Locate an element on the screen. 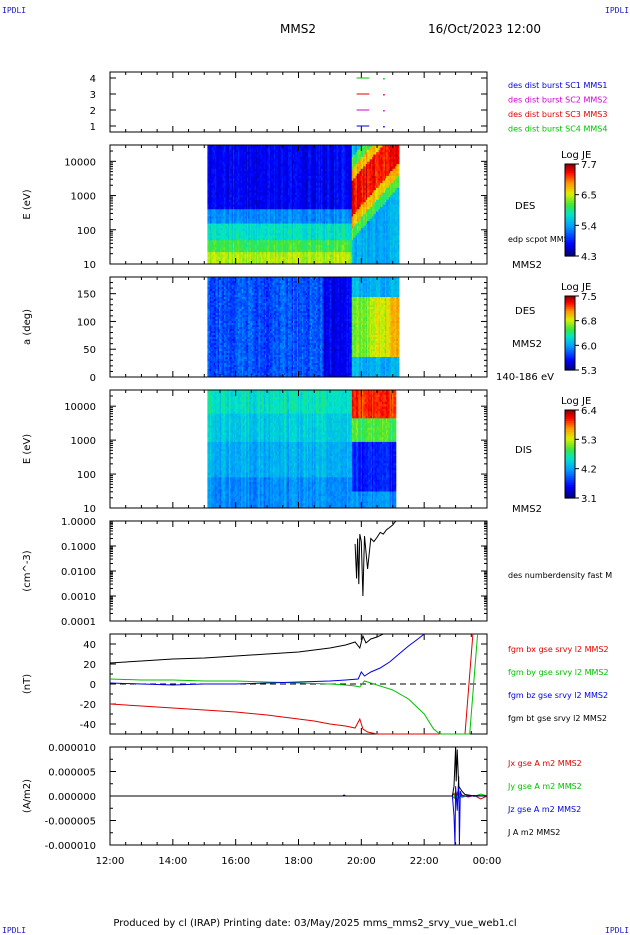 The height and width of the screenshot is (935, 630). availability-y-tick-label: 4 is located at coordinates (93, 79).